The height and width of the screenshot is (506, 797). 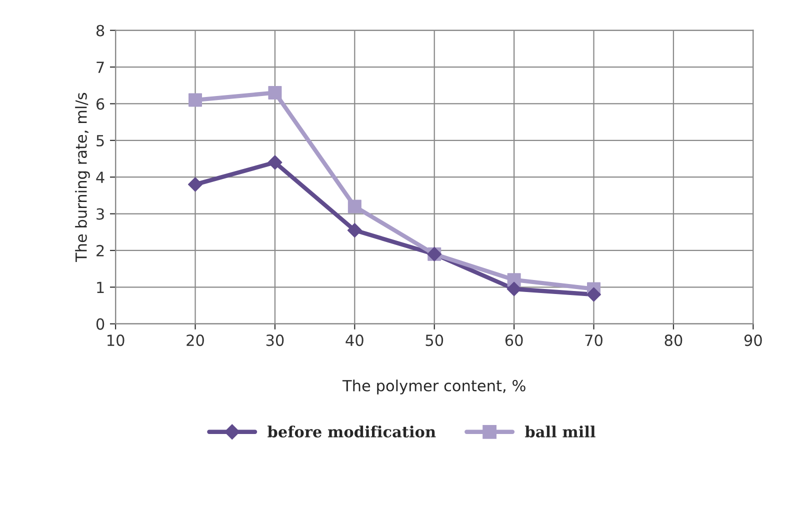 What do you see at coordinates (195, 340) in the screenshot?
I see `x-tick-label: 20` at bounding box center [195, 340].